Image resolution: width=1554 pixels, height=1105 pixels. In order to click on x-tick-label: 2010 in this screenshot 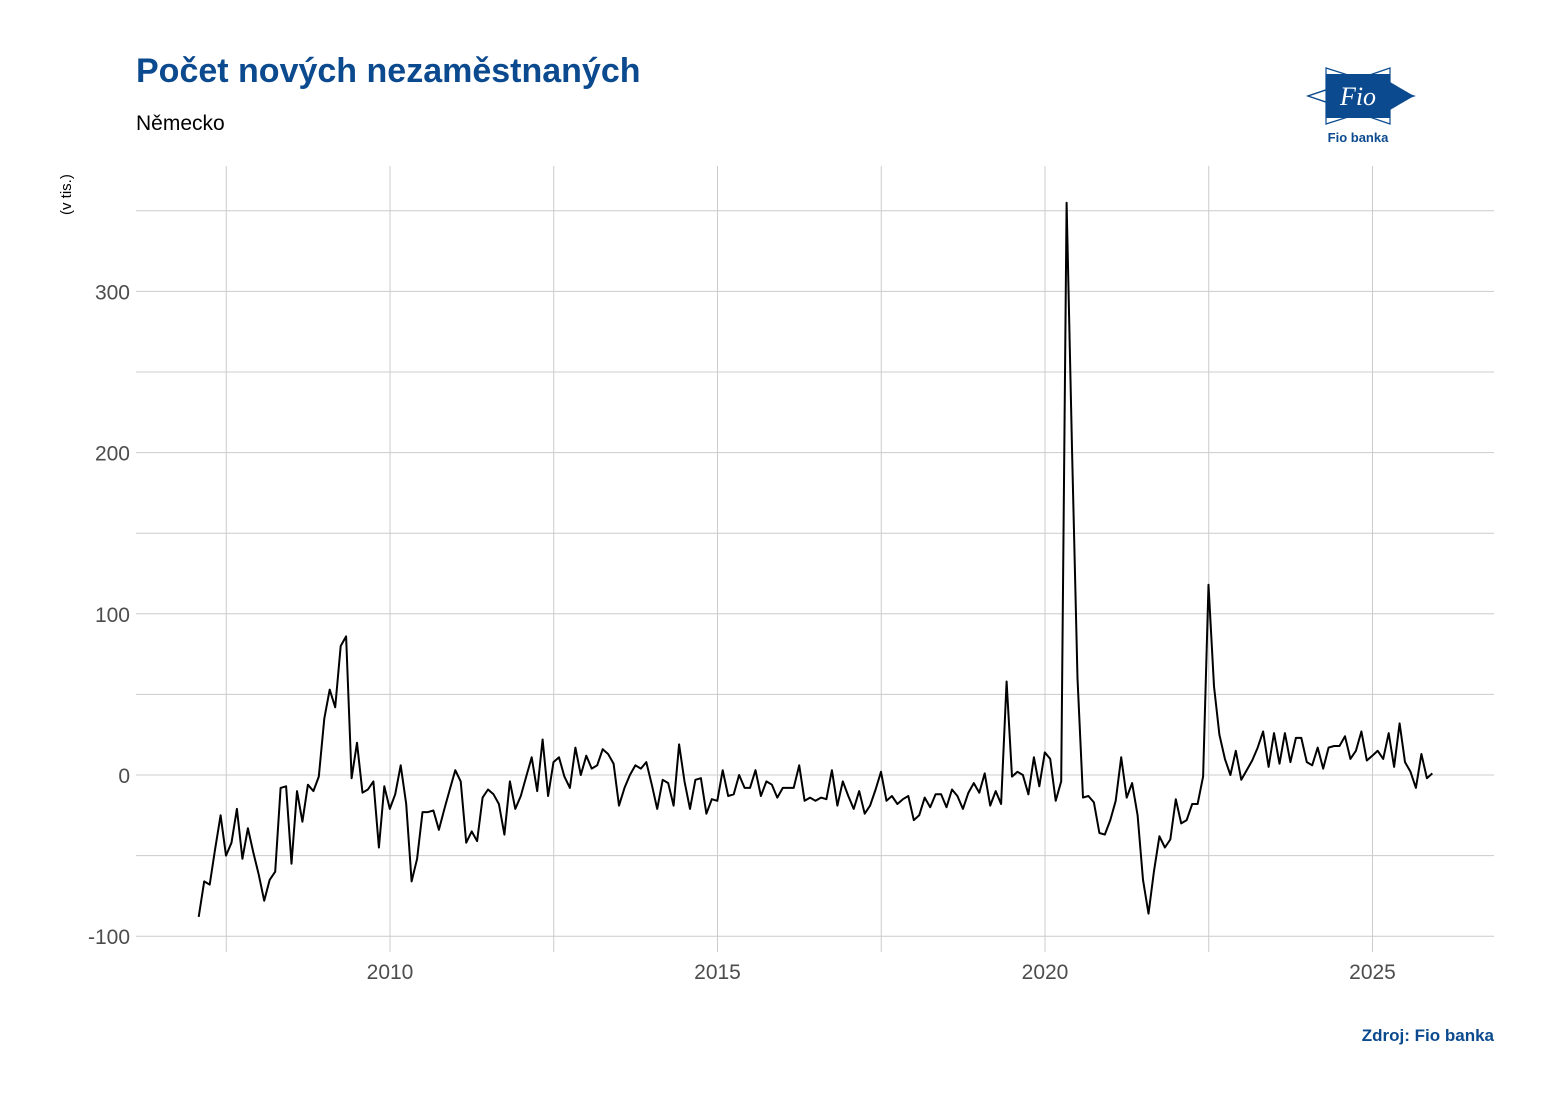, I will do `click(390, 972)`.